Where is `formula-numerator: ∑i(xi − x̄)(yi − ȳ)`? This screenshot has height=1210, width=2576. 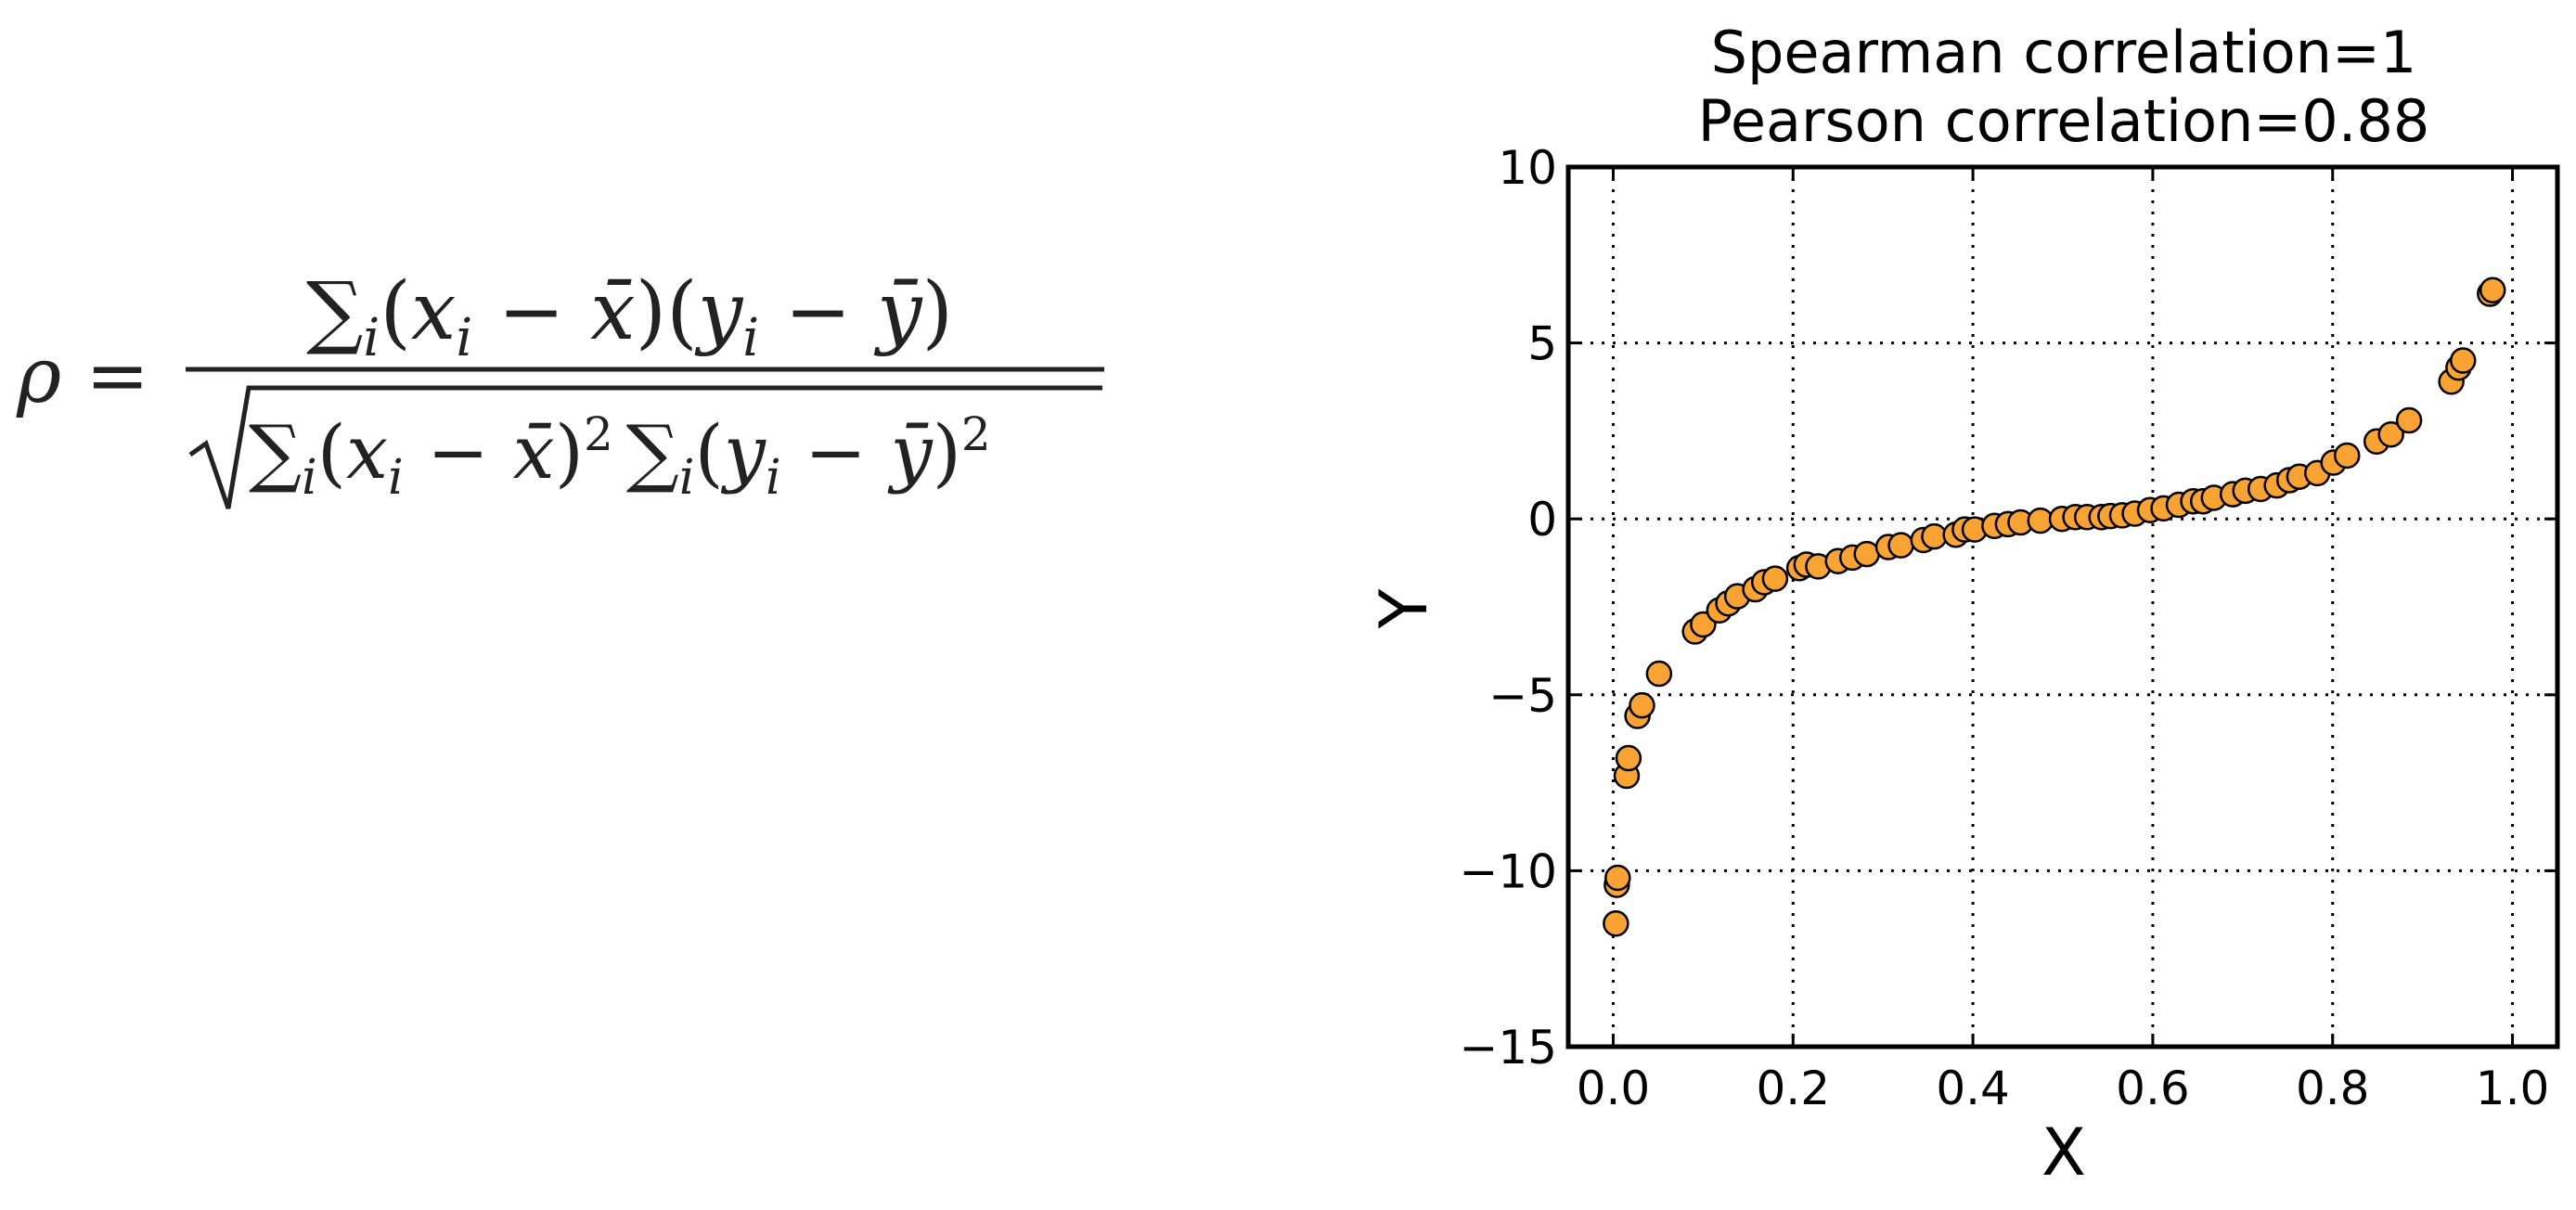
formula-numerator: ∑i(xi − x̄)(yi − ȳ) is located at coordinates (629, 316).